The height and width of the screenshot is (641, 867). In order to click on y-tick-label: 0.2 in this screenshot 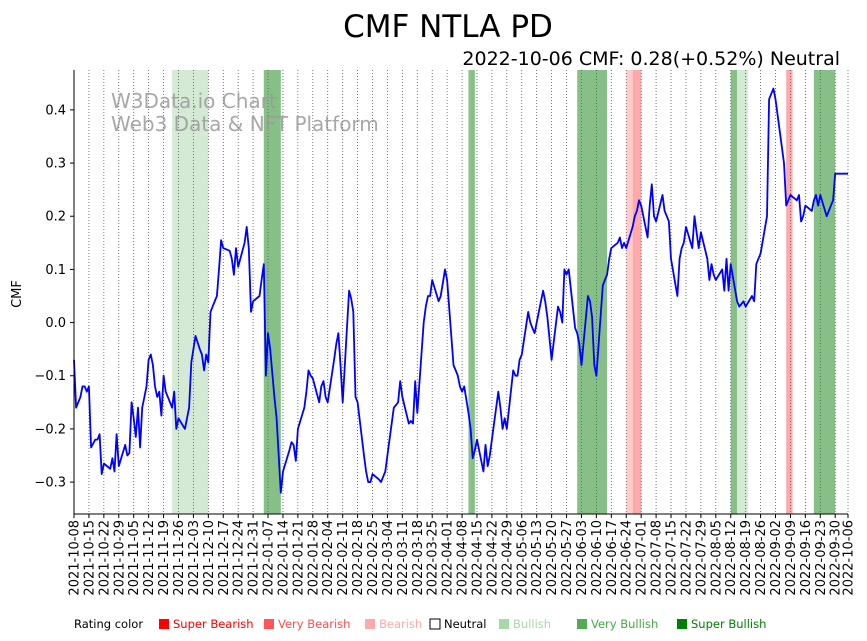, I will do `click(55, 217)`.